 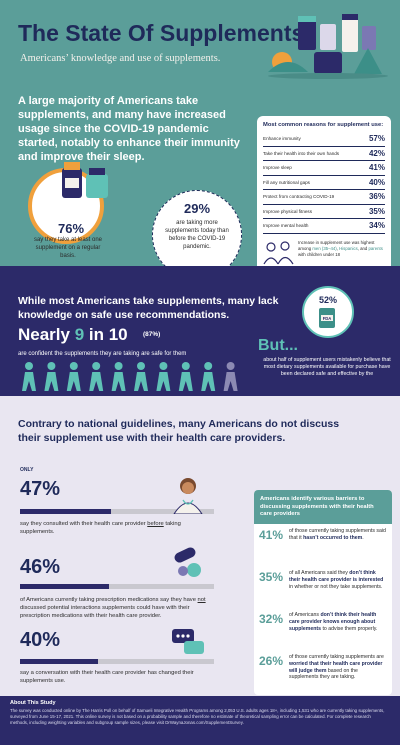 What do you see at coordinates (376, 153) in the screenshot?
I see `reason-pct: 42%` at bounding box center [376, 153].